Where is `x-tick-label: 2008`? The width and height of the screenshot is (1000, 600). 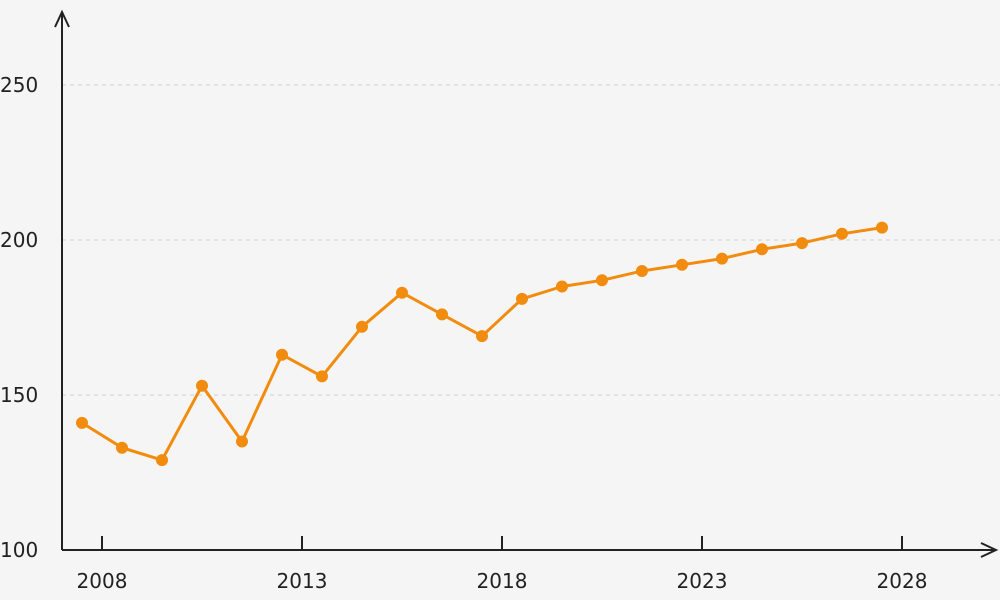 x-tick-label: 2008 is located at coordinates (102, 581).